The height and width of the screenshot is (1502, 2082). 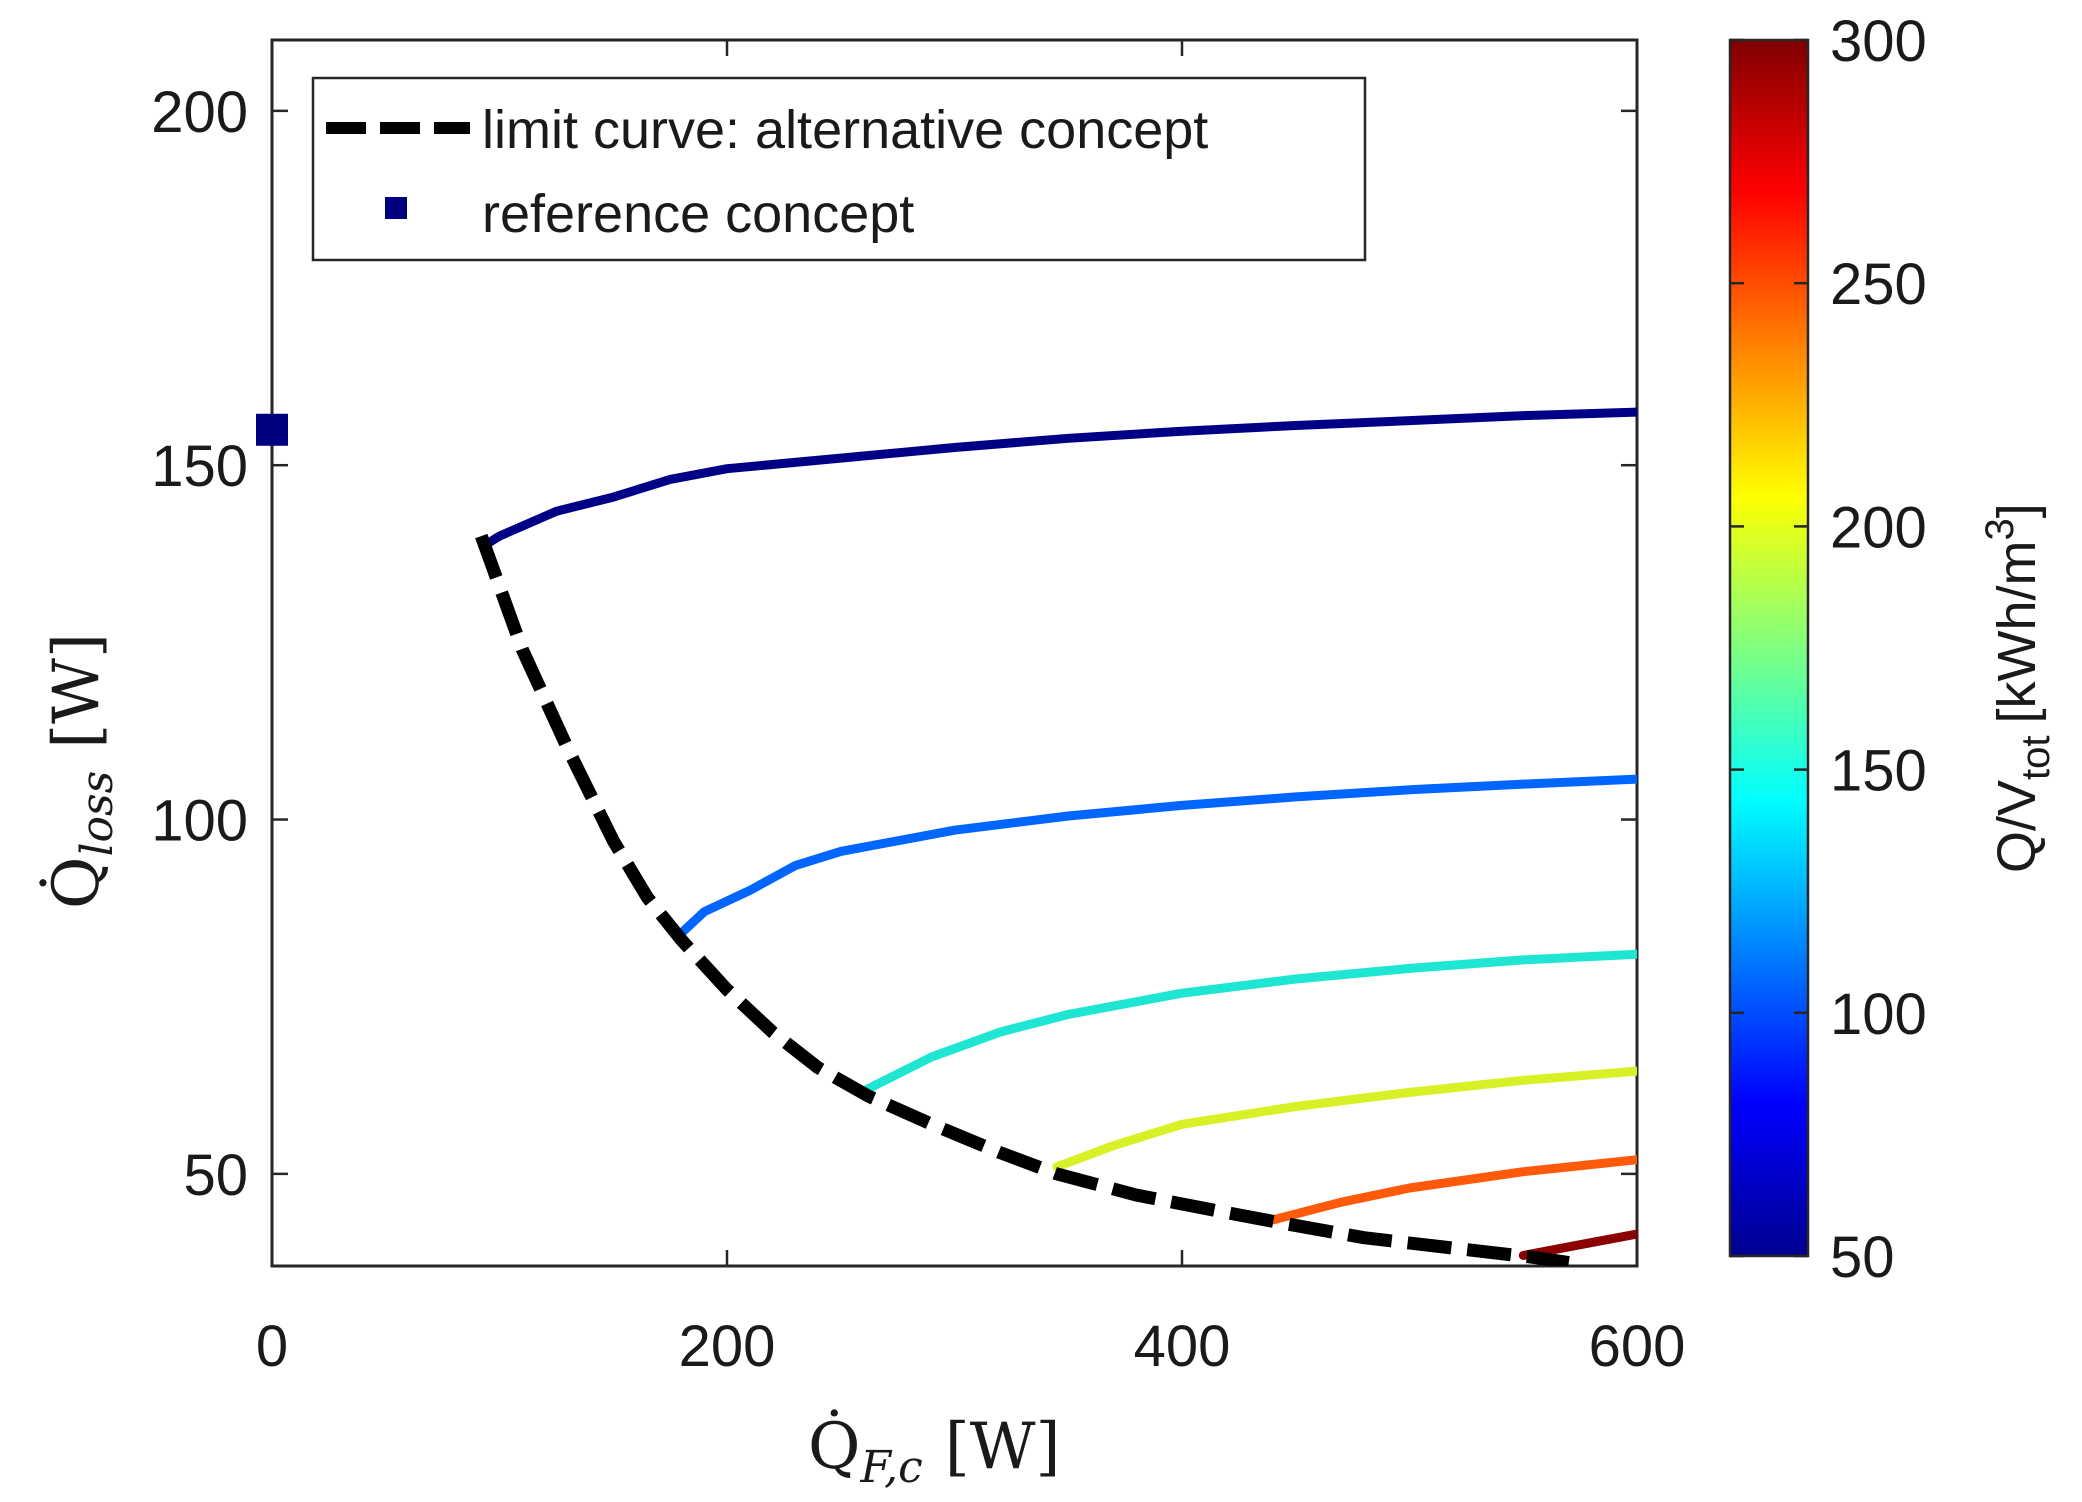 I want to click on x-axis-title-unit: [W], so click(x=1003, y=1447).